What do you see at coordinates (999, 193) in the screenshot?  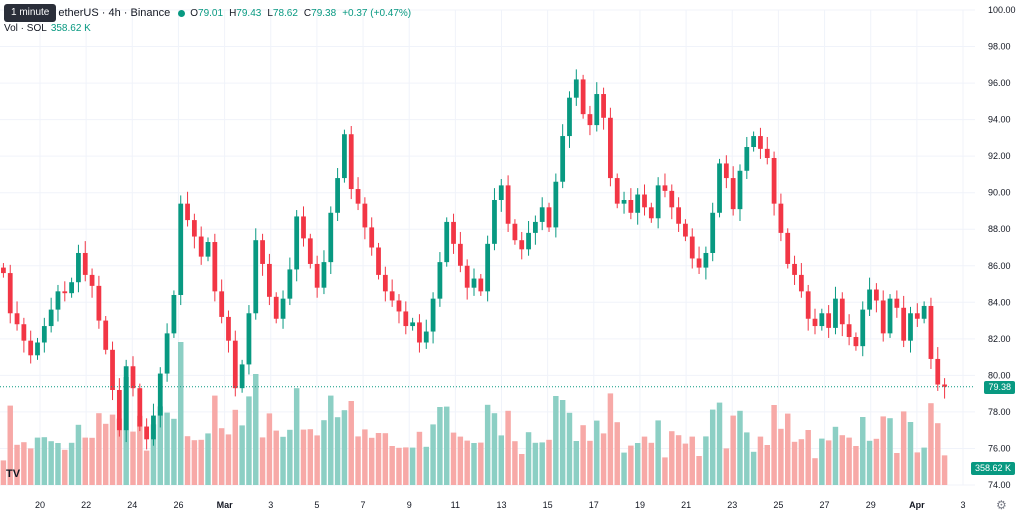 I see `price-tick-label: 90.00` at bounding box center [999, 193].